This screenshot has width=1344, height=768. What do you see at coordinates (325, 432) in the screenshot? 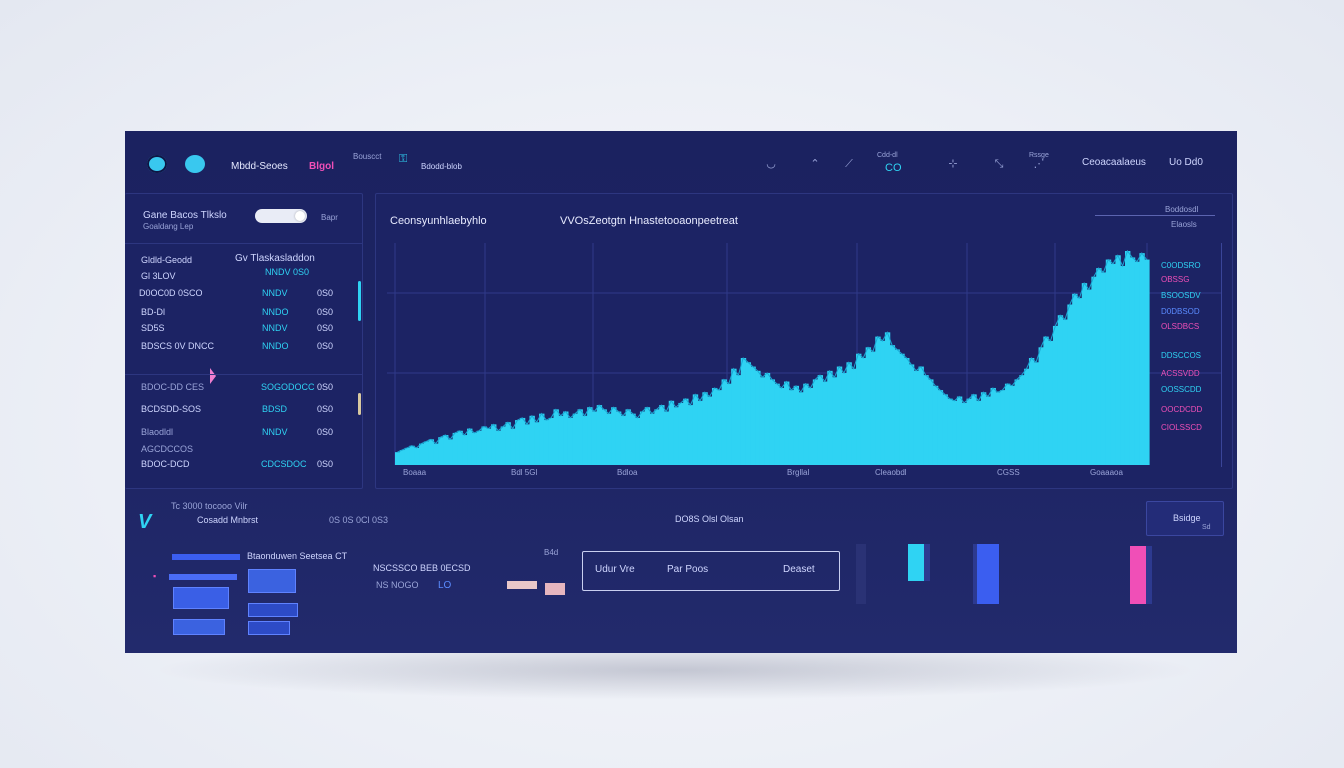
I see `sidebar-row-number: 0S0` at bounding box center [325, 432].